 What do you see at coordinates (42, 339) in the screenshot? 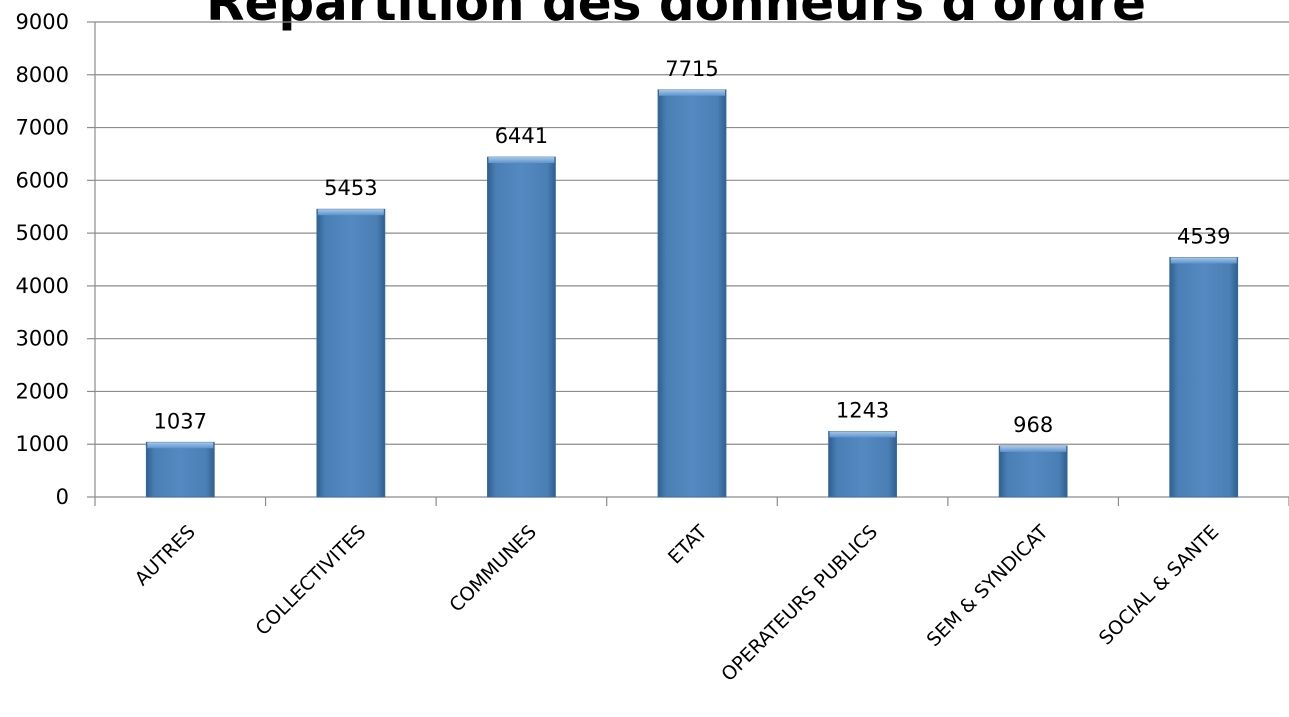
I see `y-tick-label: 3000` at bounding box center [42, 339].